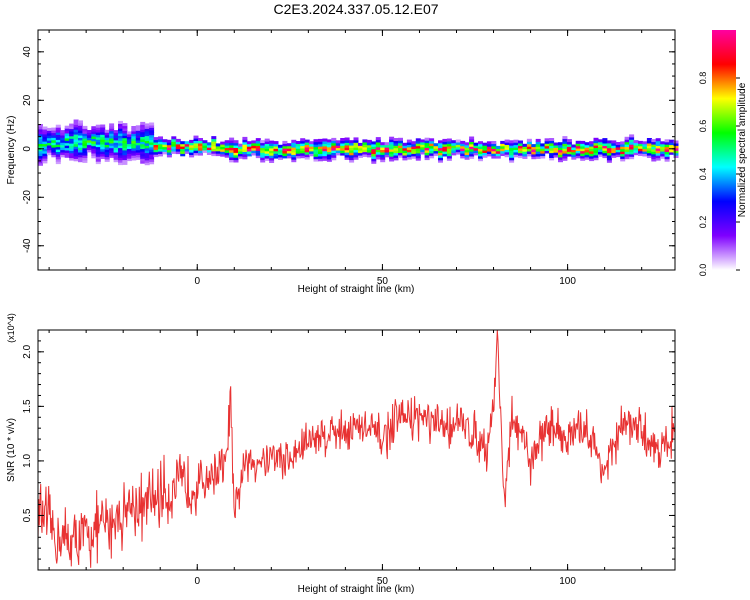  I want to click on snr-x-label: Height of straight line (km), so click(356, 589).